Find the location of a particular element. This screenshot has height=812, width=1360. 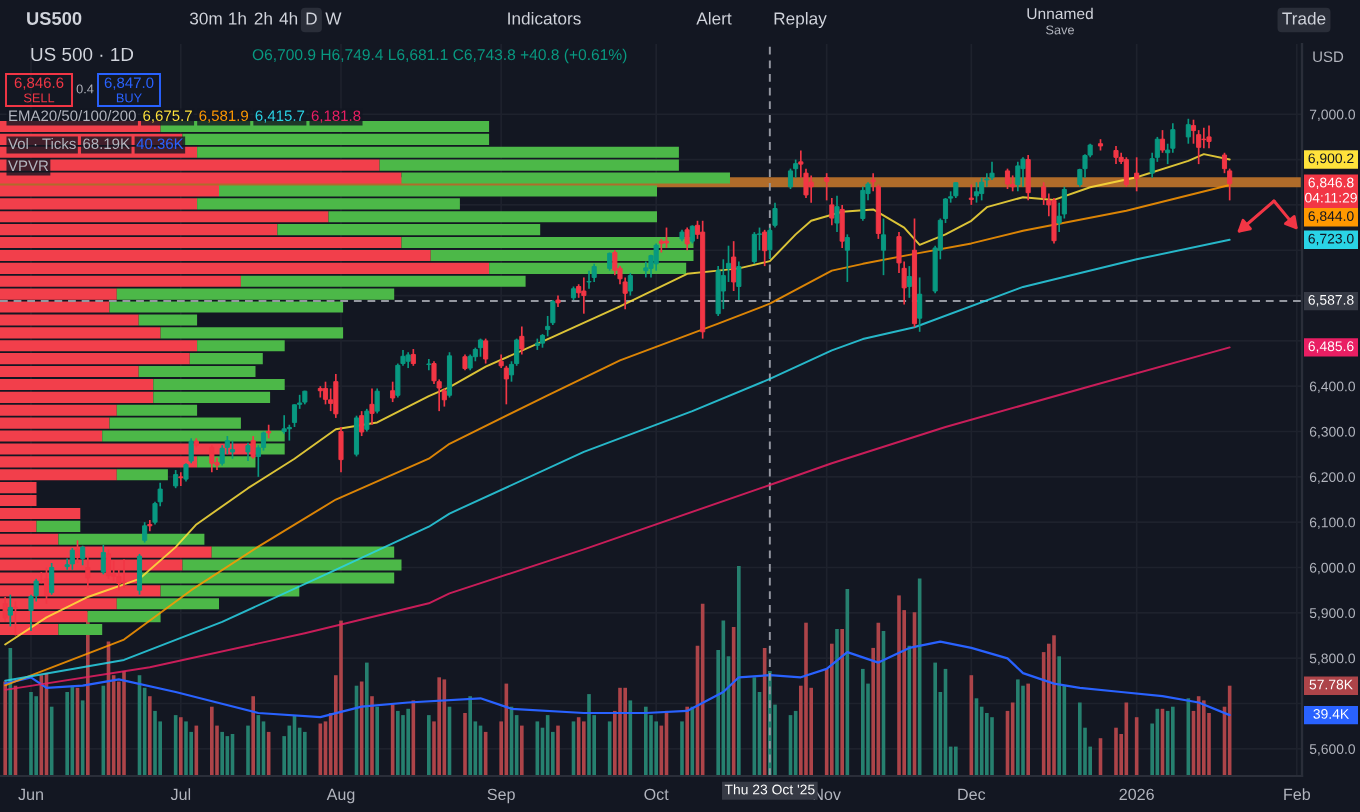

text: 4h is located at coordinates (288, 18).